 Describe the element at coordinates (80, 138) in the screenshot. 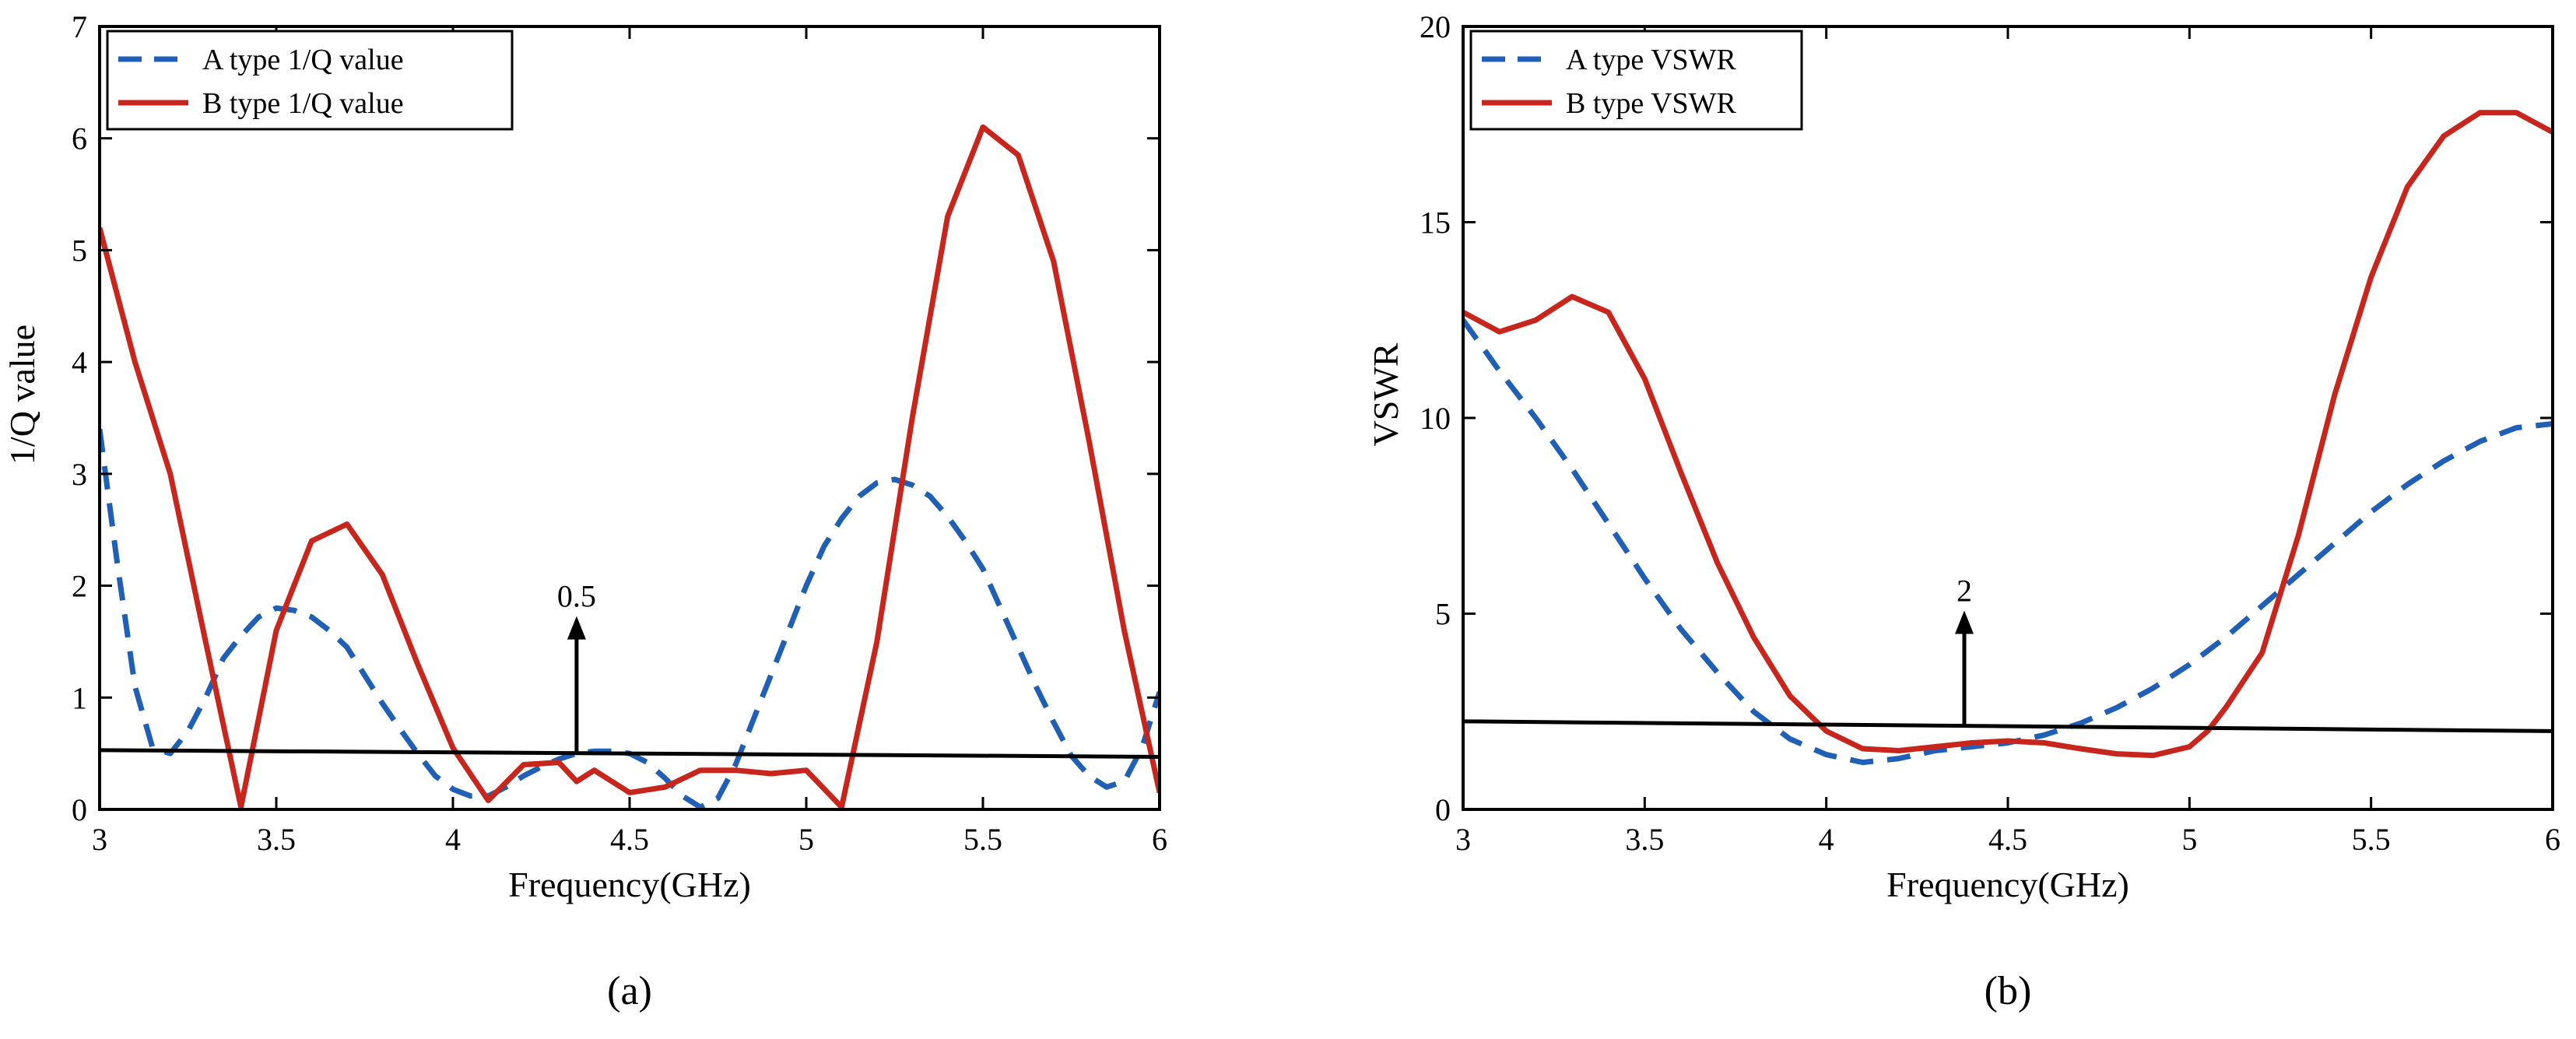

I see `y-tick-label: 6` at that location.